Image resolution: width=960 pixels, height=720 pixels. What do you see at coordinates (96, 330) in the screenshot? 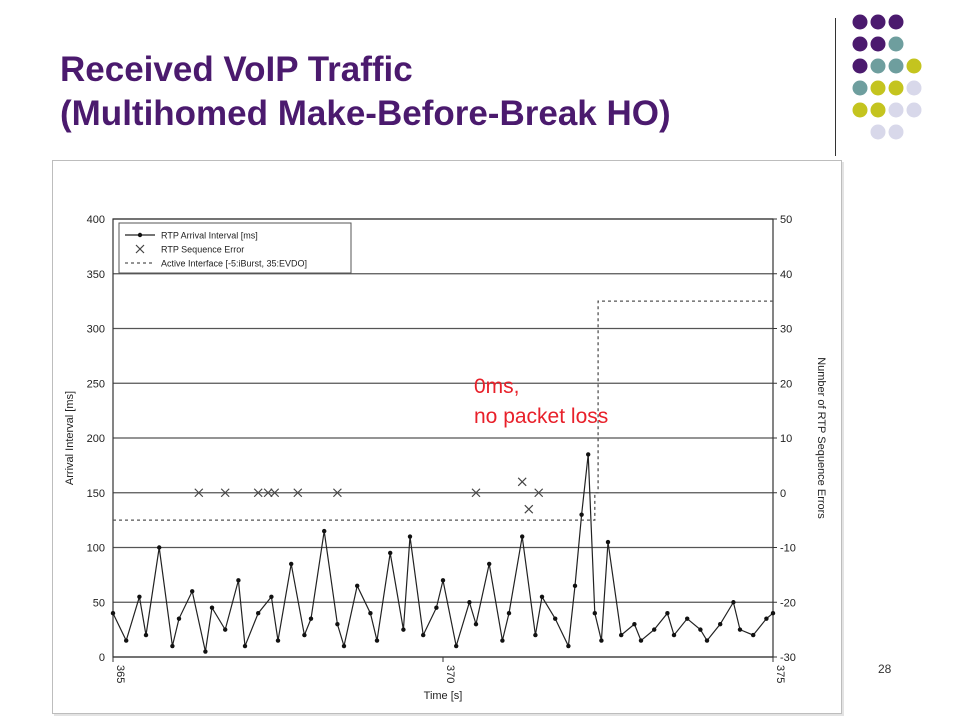
I see `y-tick-label: 300` at bounding box center [96, 330].